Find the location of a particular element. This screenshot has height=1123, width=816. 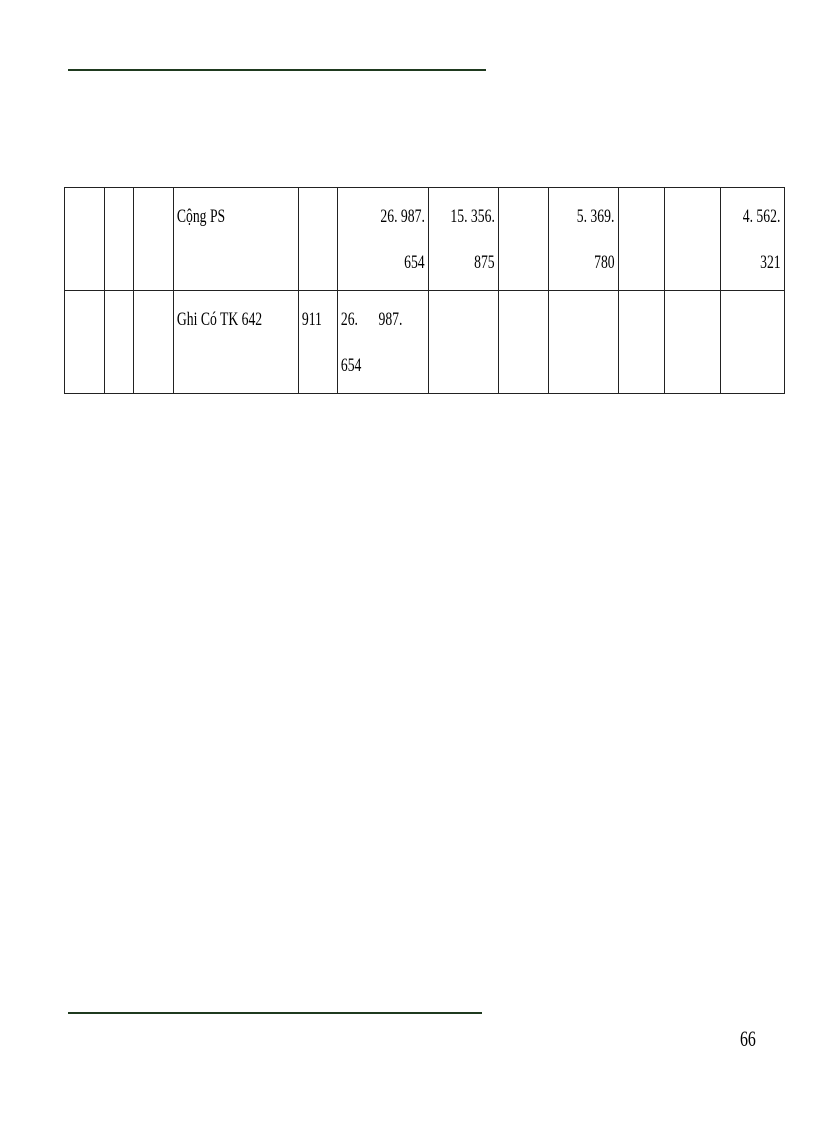

amount-line: 4. 562. is located at coordinates (762, 216).